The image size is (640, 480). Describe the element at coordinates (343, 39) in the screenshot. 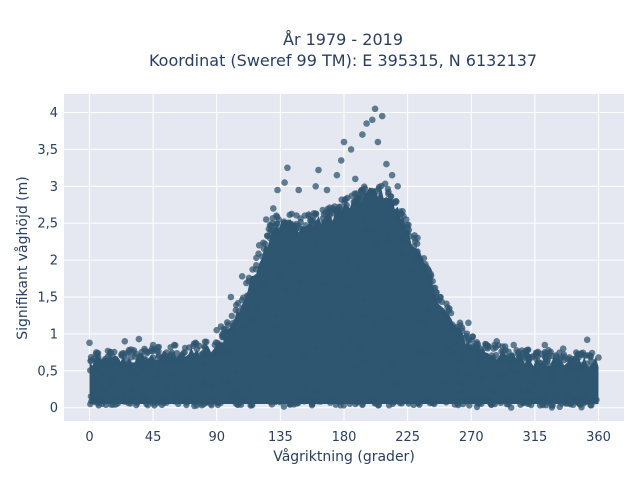

I see `chart-title: År 1979 - 2019` at that location.